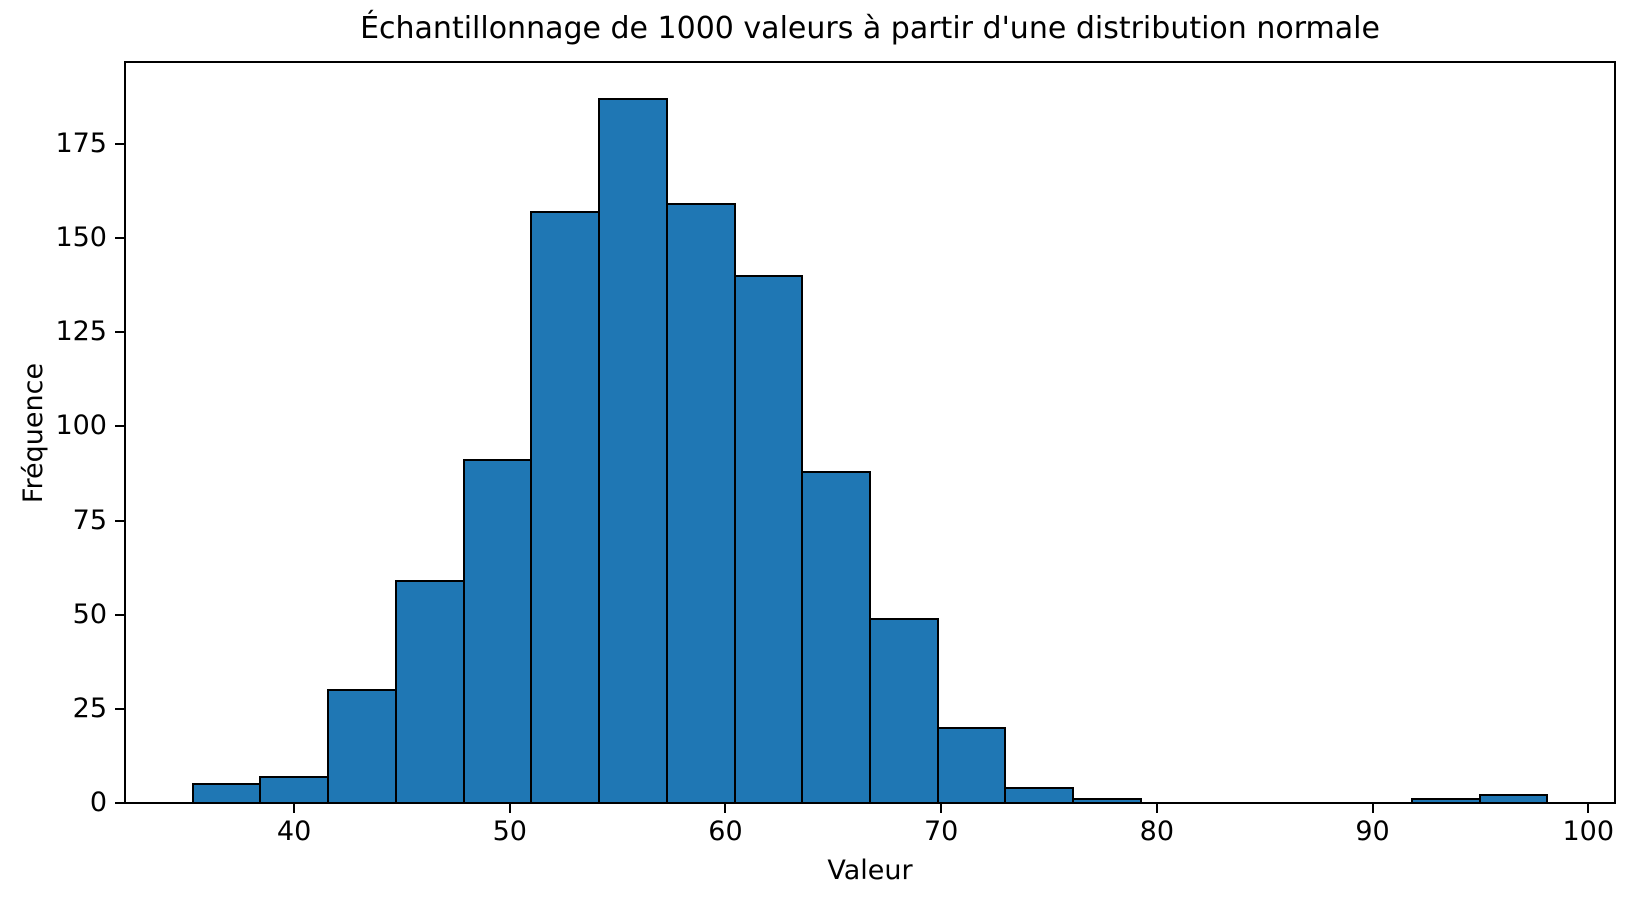 The height and width of the screenshot is (904, 1635). I want to click on x-tick-label: 90, so click(1372, 831).